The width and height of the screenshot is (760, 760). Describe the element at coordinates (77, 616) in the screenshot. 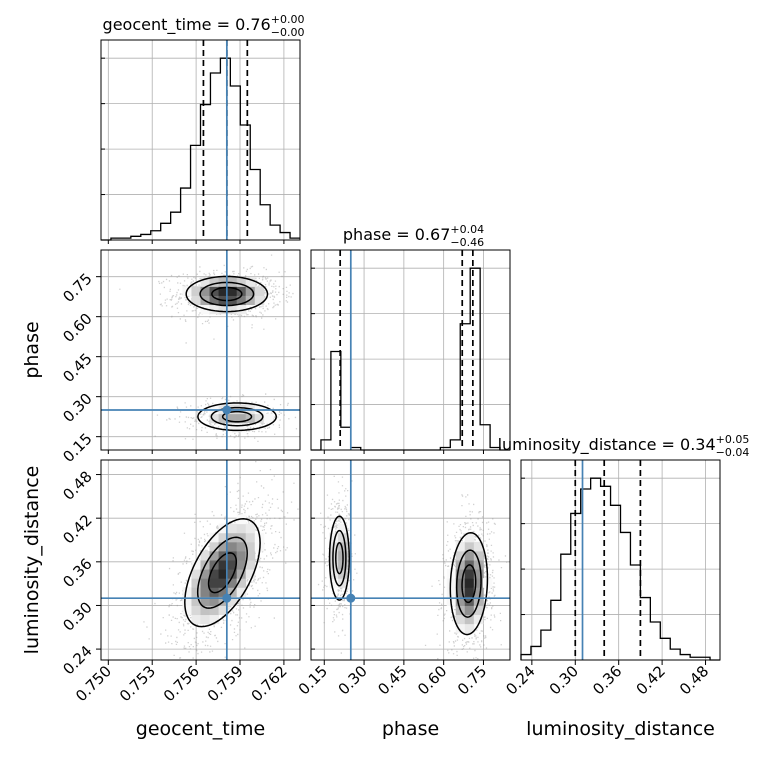

I see `y-tick-label: 0.30` at that location.